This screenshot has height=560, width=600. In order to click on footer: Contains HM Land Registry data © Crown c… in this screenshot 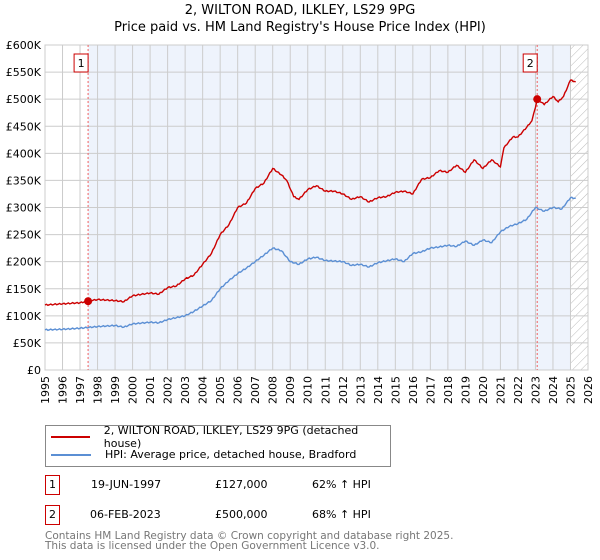, I will do `click(249, 541)`.